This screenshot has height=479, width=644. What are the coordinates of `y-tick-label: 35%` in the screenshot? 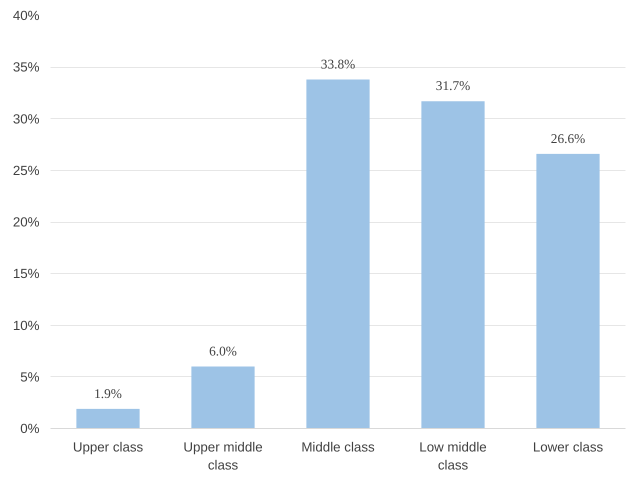 It's located at (26, 67).